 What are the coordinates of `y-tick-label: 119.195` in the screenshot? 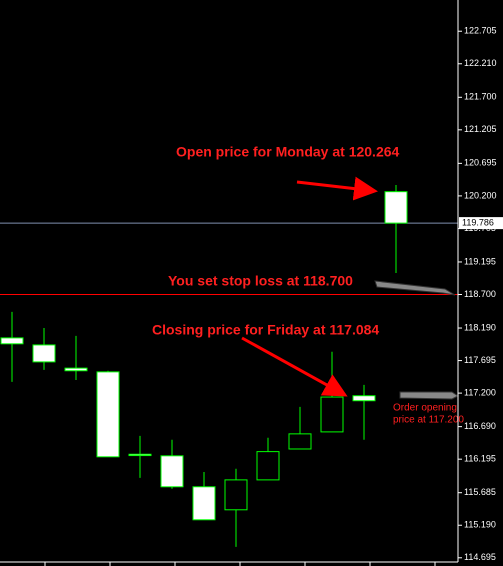 It's located at (480, 261).